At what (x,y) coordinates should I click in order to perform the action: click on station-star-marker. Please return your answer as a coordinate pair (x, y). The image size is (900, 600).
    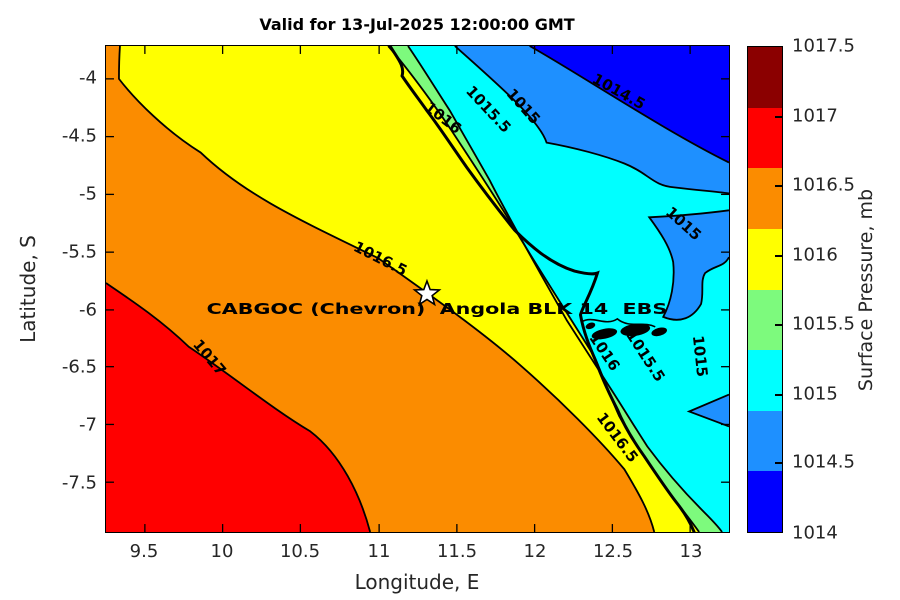
    Looking at the image, I should click on (427, 292).